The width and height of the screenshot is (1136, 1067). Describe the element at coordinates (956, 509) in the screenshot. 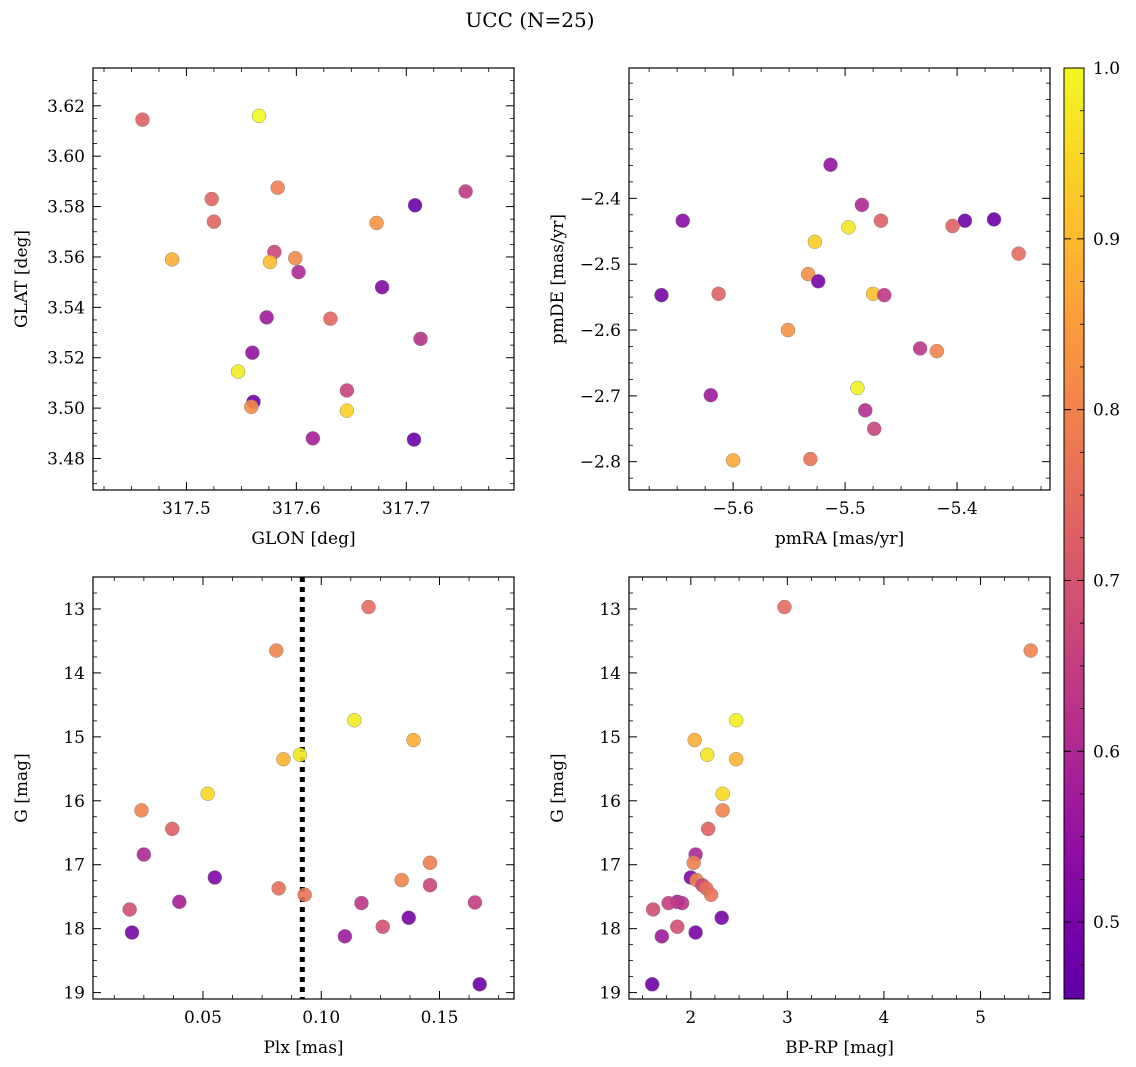

I see `x-tick-label: −5.4` at that location.